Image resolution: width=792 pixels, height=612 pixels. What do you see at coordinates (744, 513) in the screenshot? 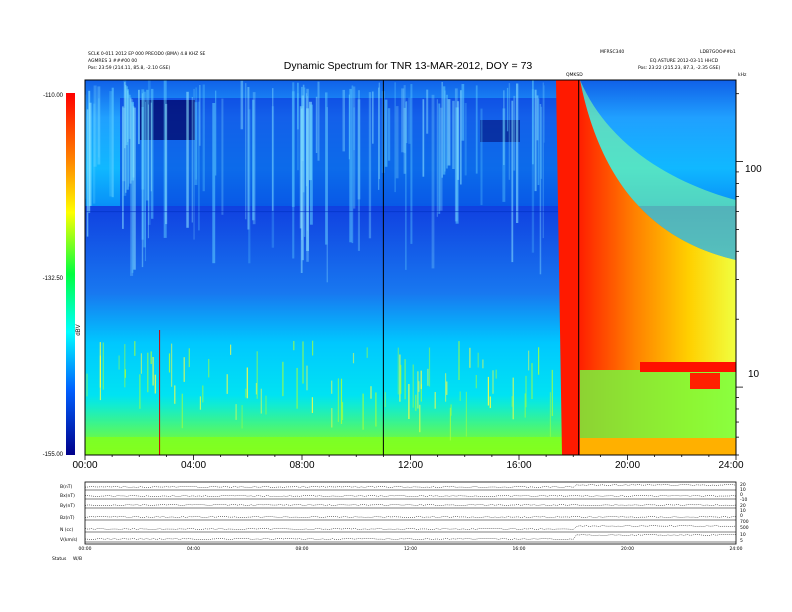
I see `lower-panel-right-ticks: 20 10 0 -10 20 10 0 700 500 10 5` at bounding box center [744, 513].